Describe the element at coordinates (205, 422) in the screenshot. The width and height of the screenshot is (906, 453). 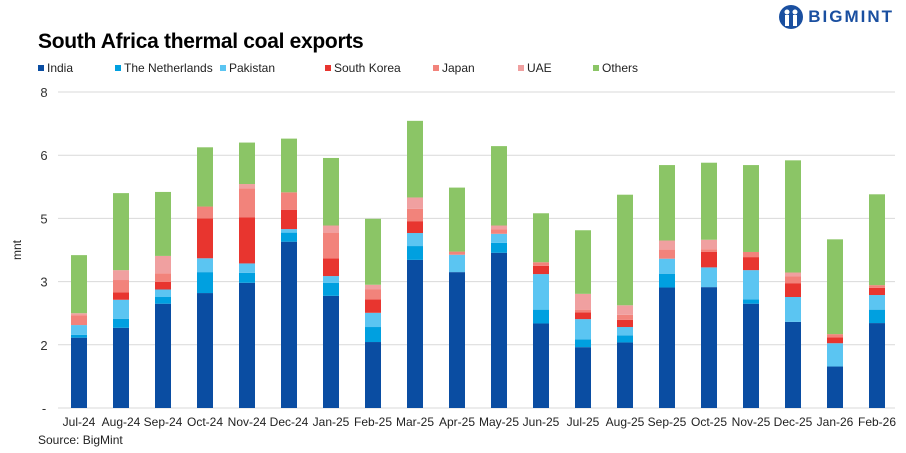
I see `x-tick-label: Oct-24` at that location.